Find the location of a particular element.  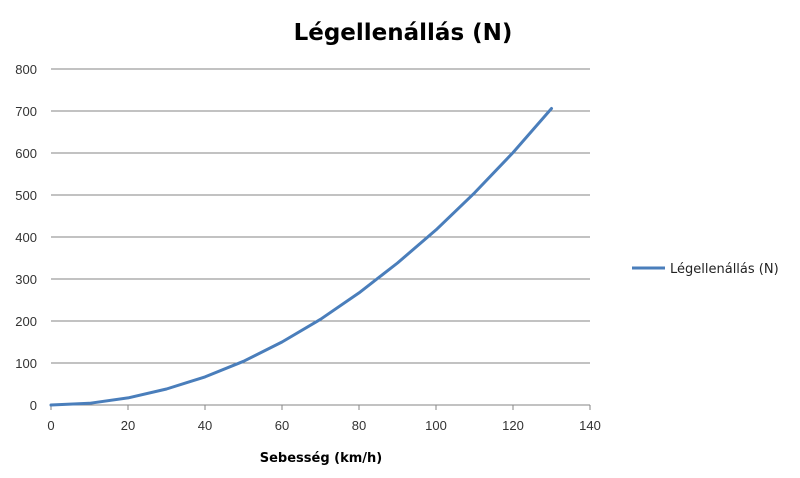

y-tick-label: 200 is located at coordinates (26, 321).